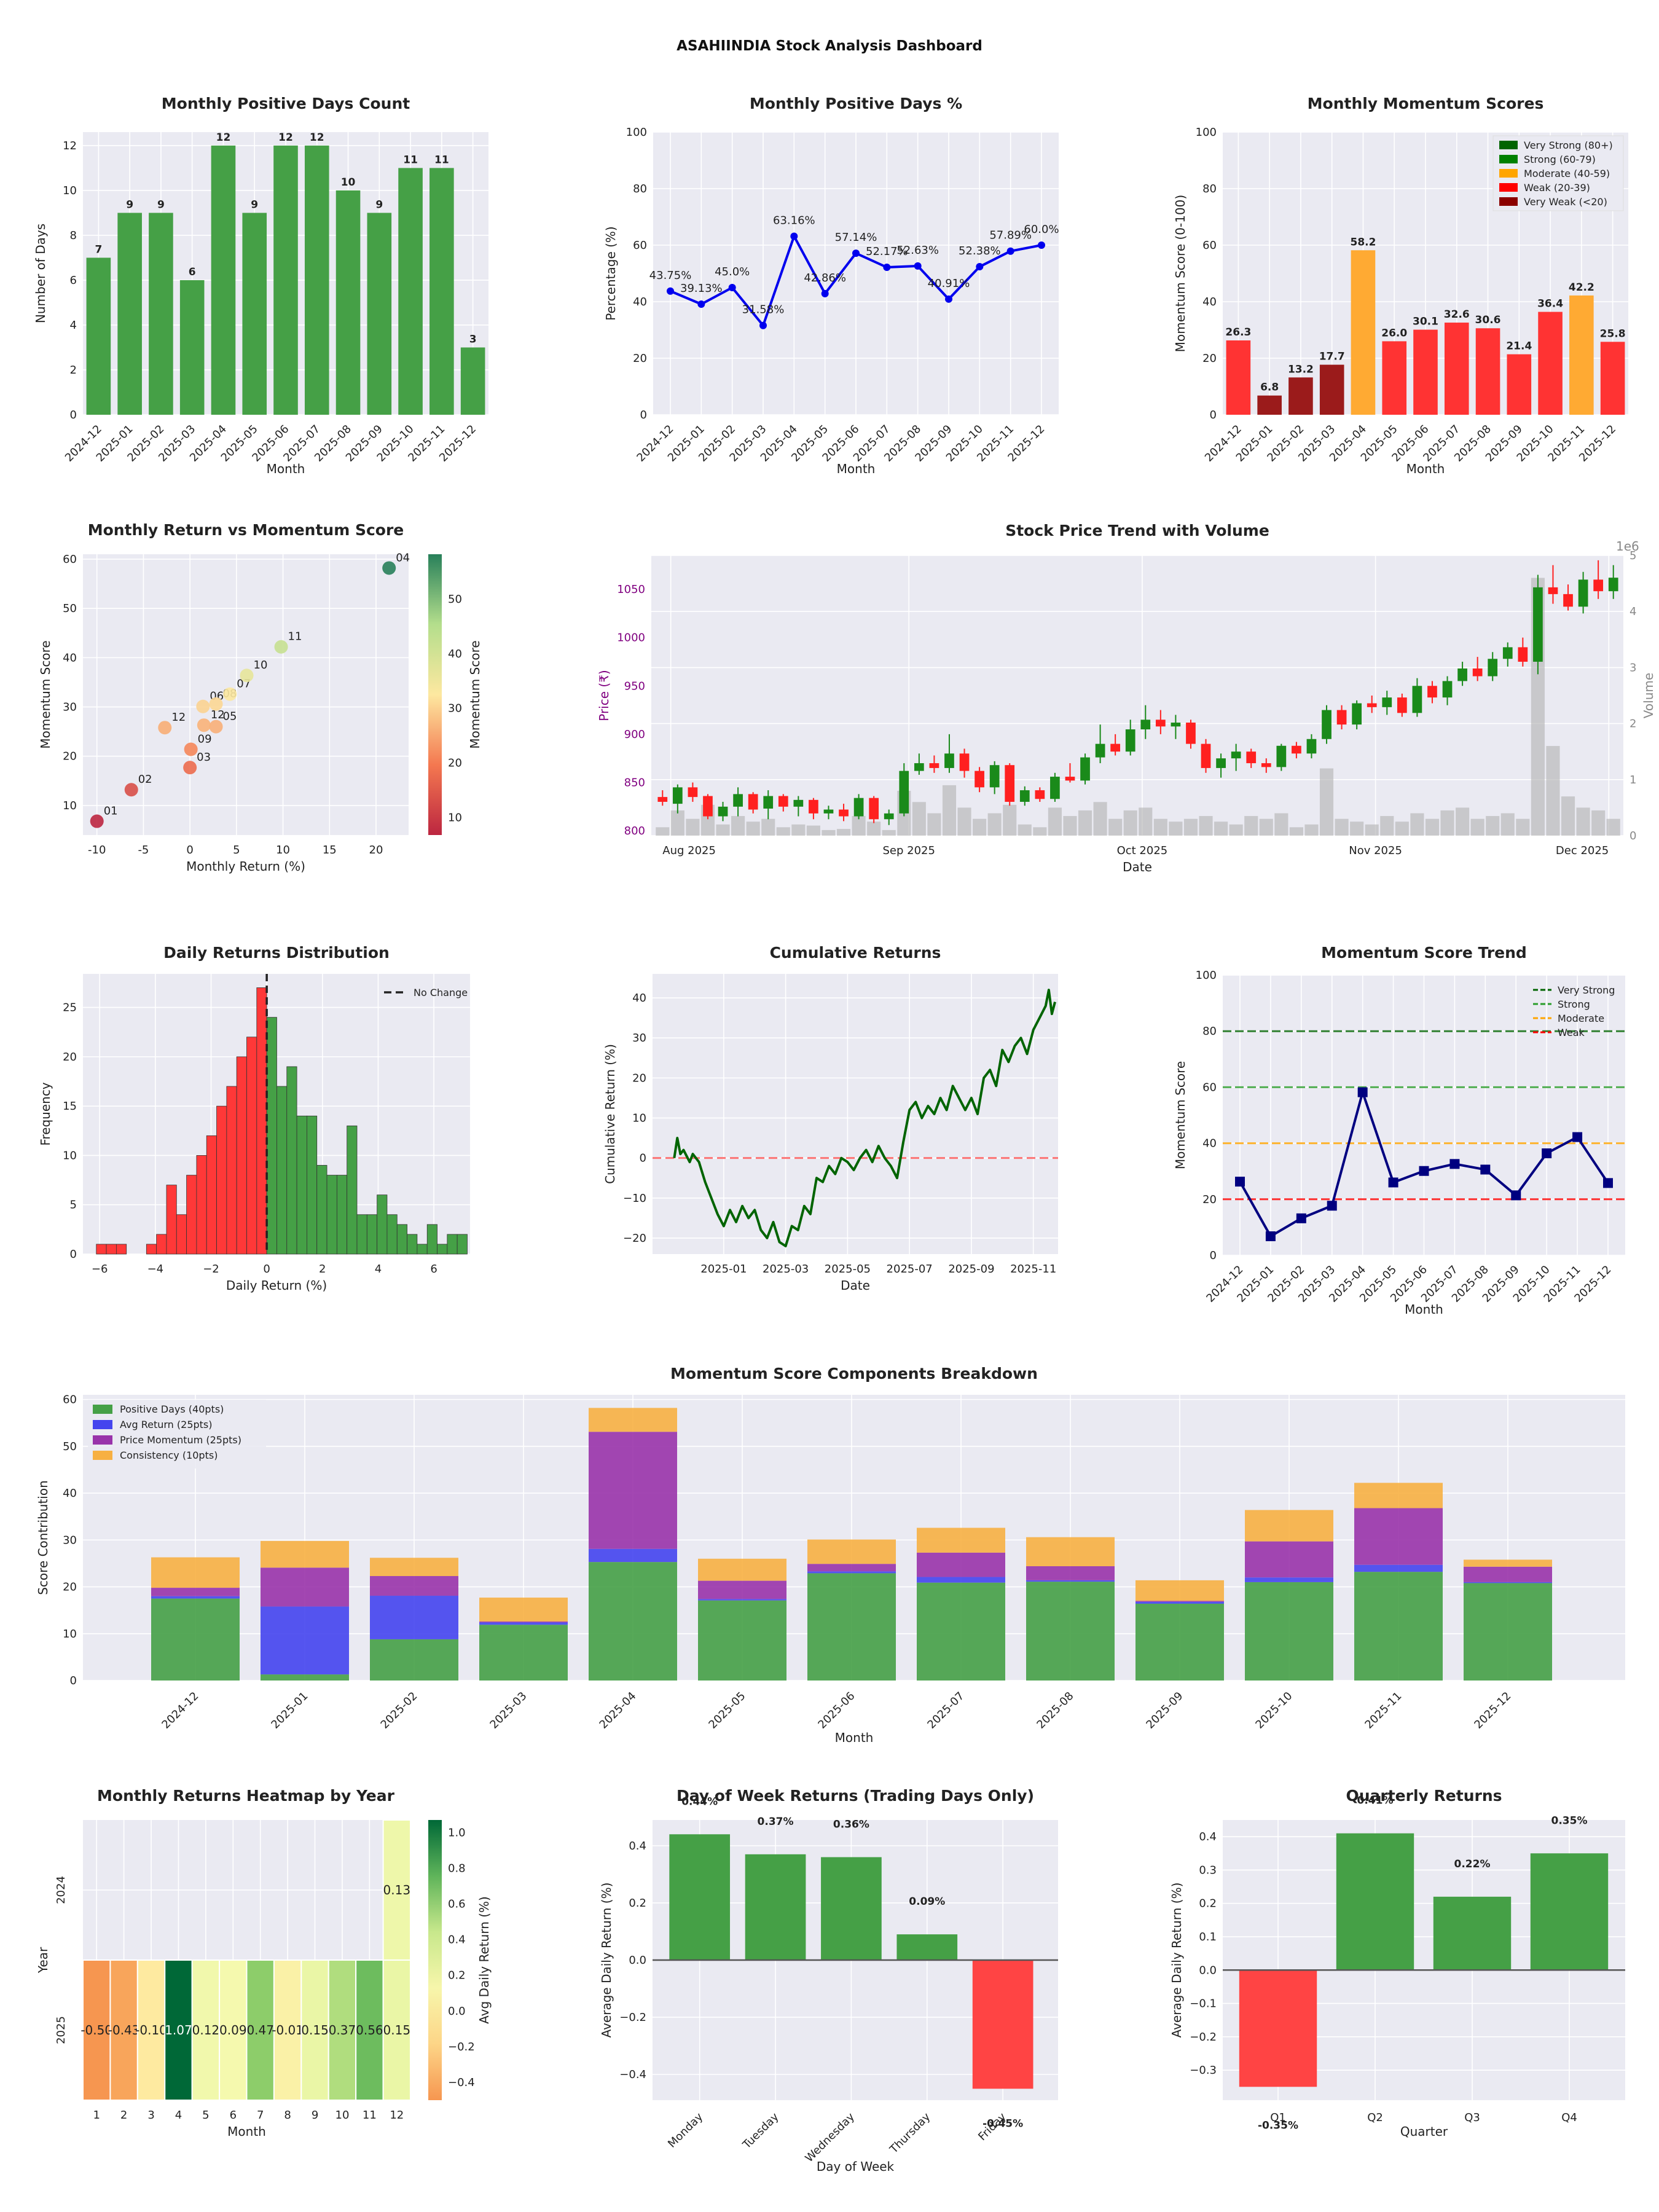 The image size is (1659, 2212). What do you see at coordinates (315, 2115) in the screenshot?
I see `x-tick-label: 9` at bounding box center [315, 2115].